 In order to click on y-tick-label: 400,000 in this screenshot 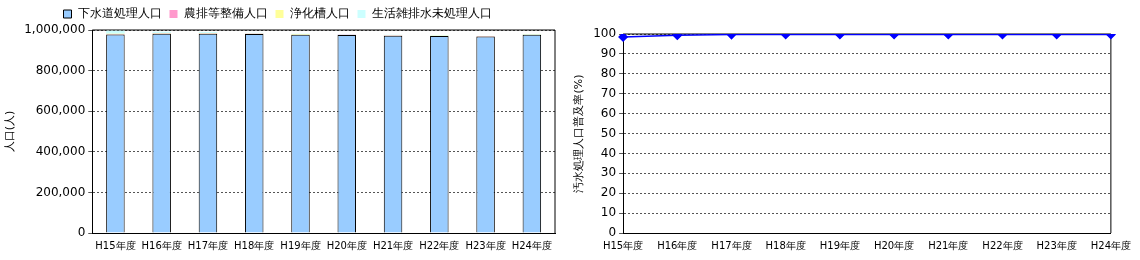, I will do `click(60, 150)`.